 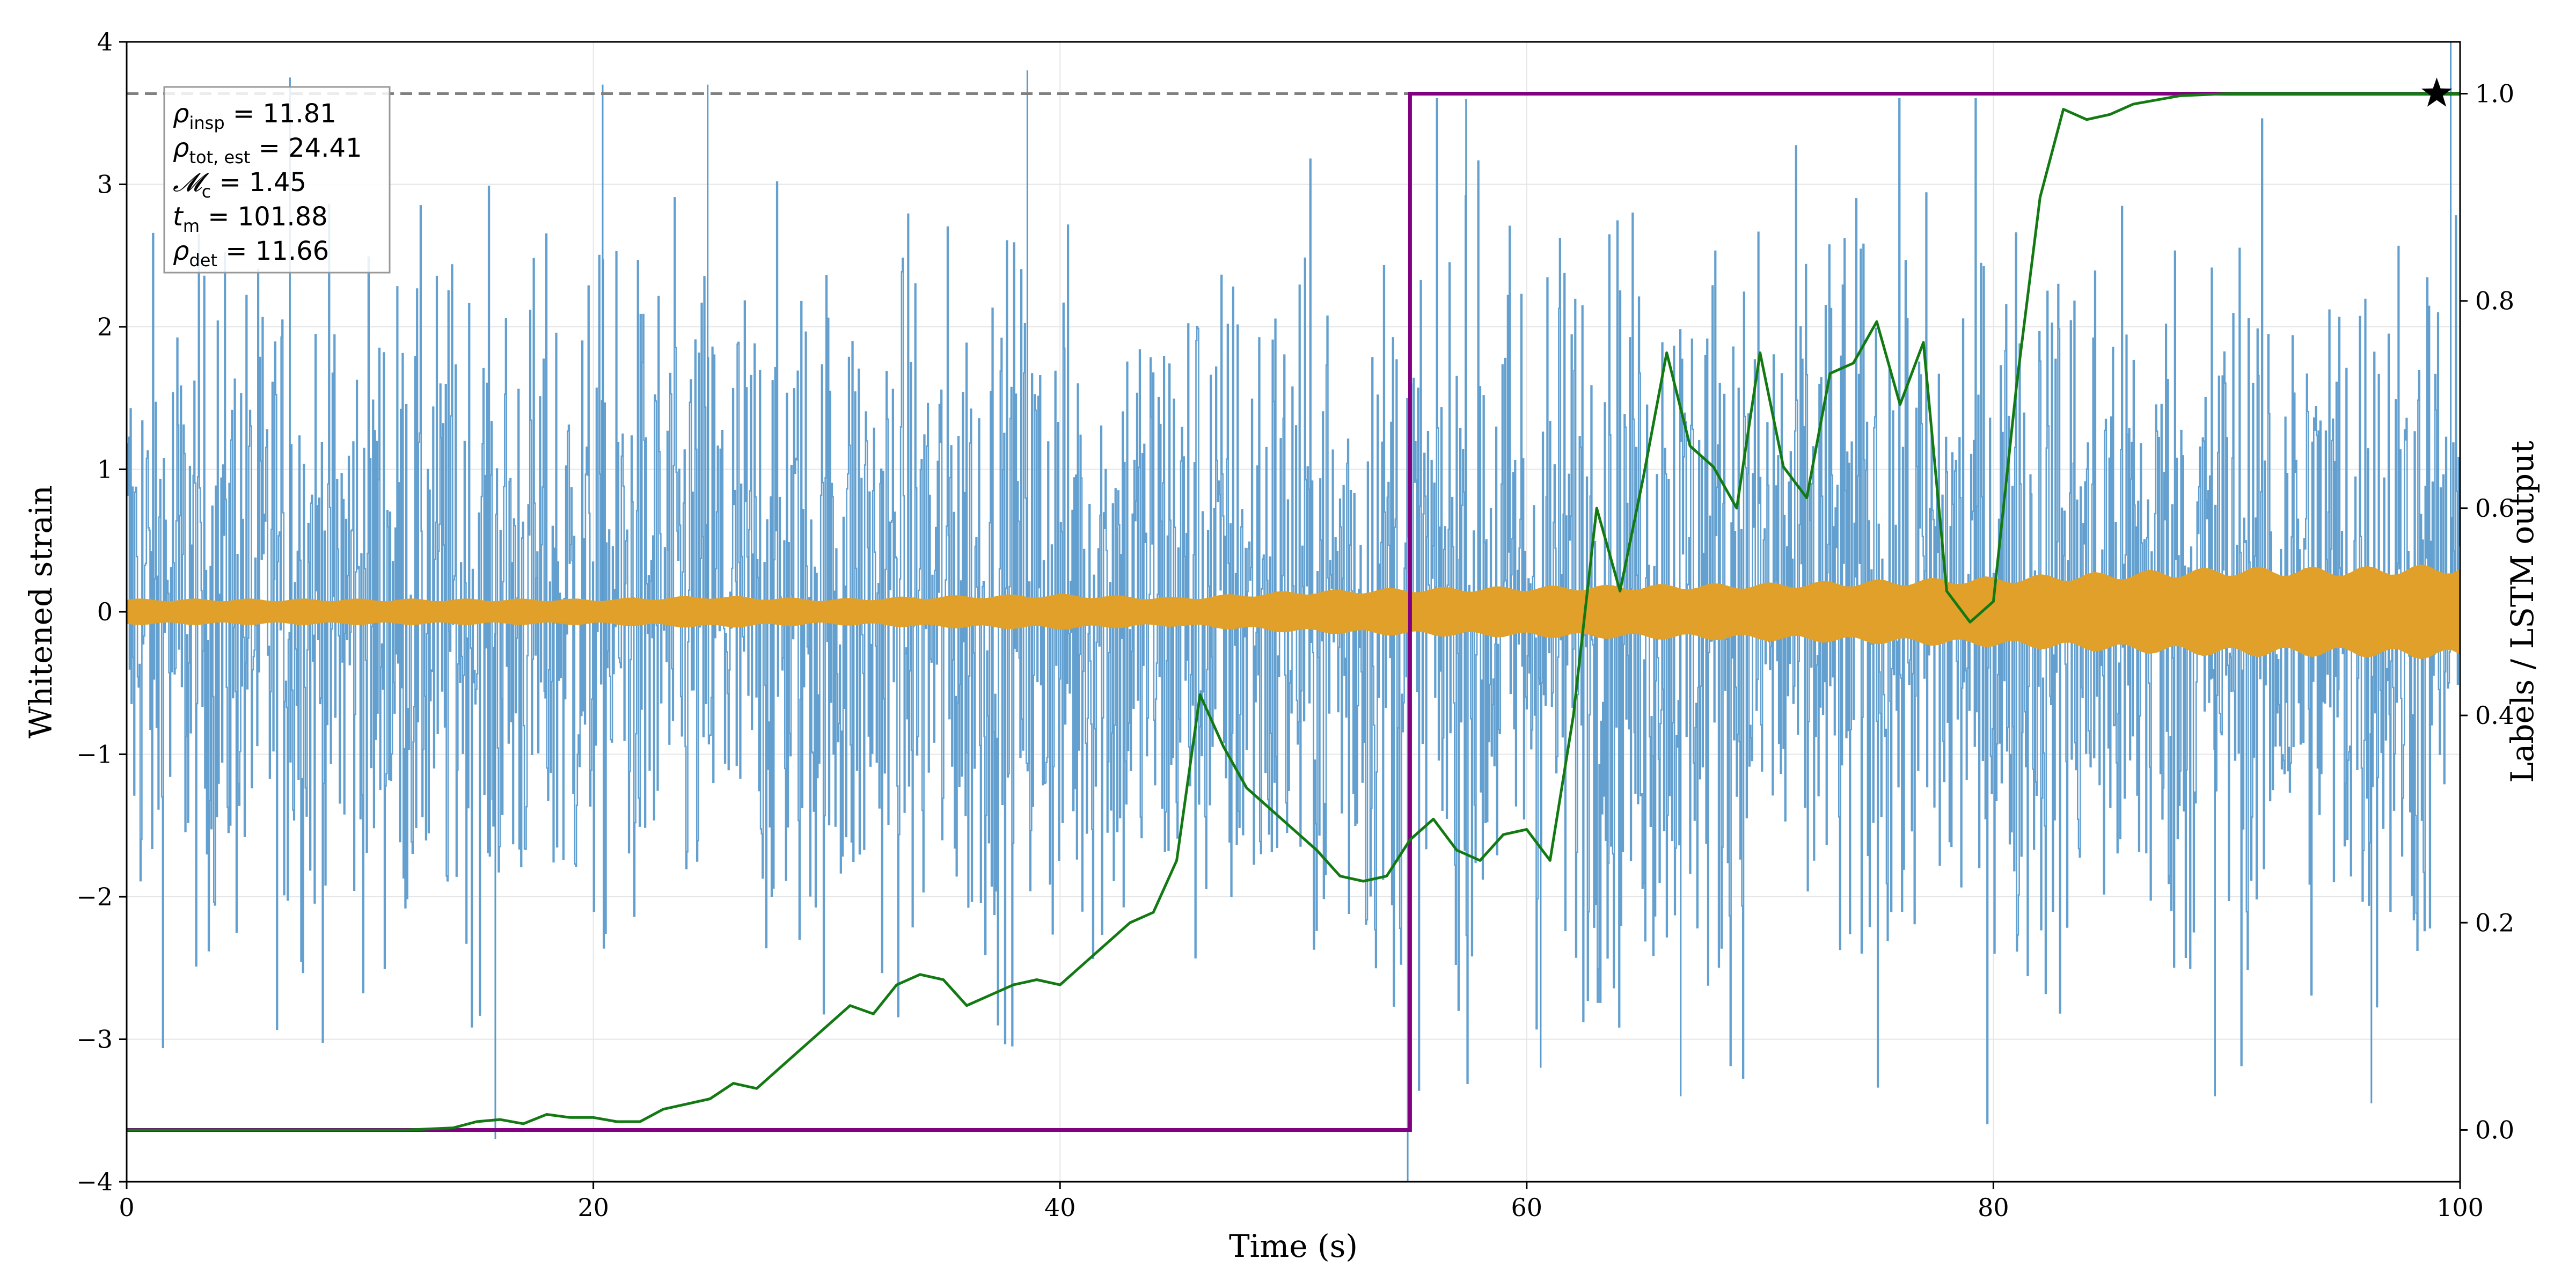 What do you see at coordinates (273, 251) in the screenshot?
I see `annotation-value: = 11.66` at bounding box center [273, 251].